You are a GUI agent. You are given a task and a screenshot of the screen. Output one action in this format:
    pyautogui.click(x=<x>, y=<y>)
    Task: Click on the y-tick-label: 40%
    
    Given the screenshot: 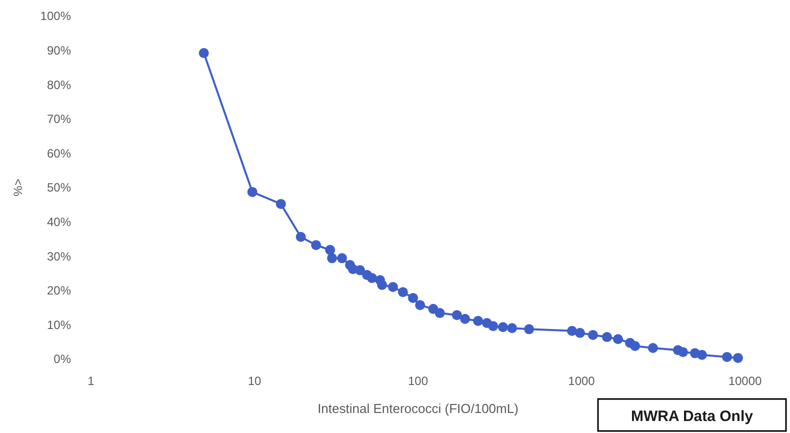 What is the action you would take?
    pyautogui.click(x=59, y=222)
    